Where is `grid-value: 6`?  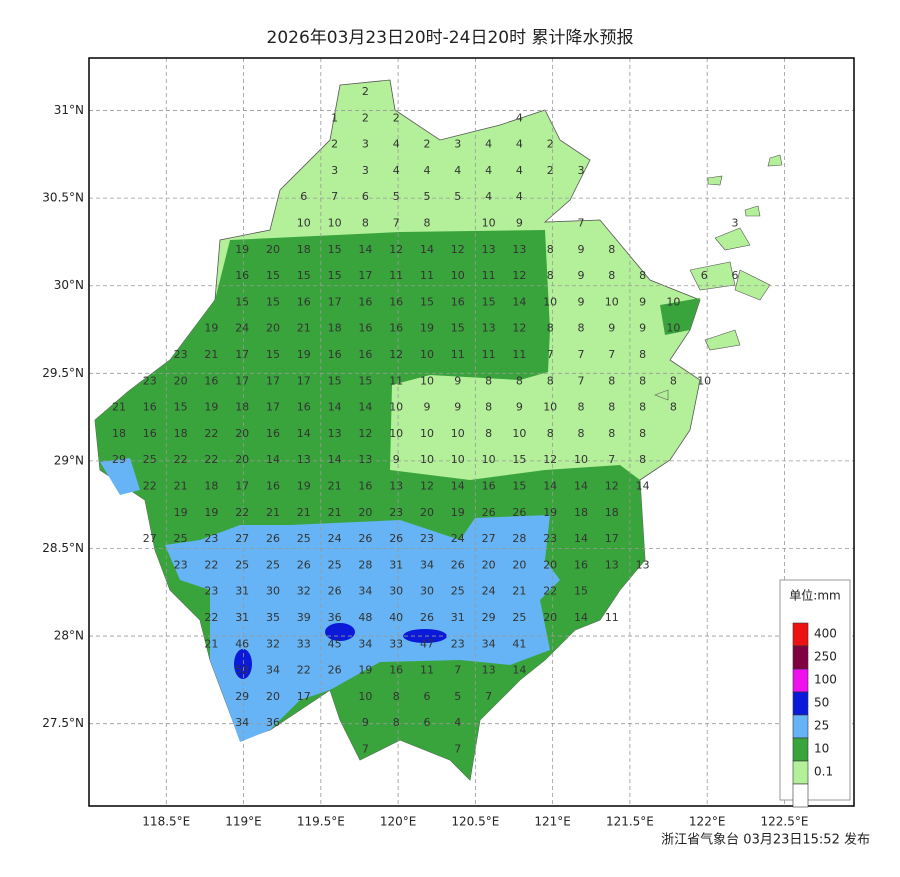
grid-value: 6 is located at coordinates (735, 275).